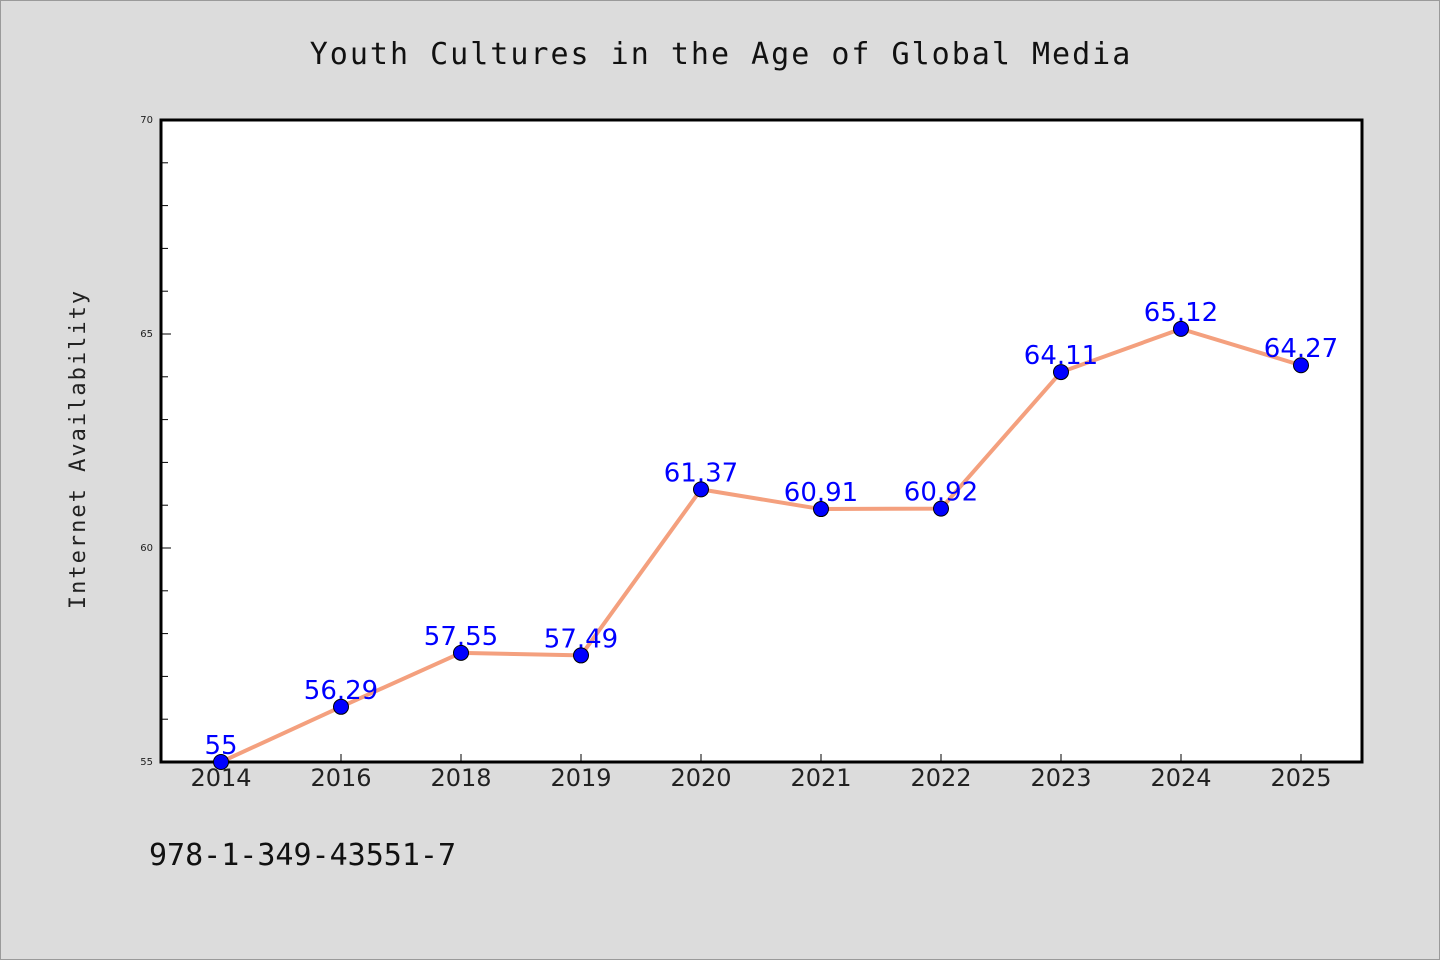  Describe the element at coordinates (341, 691) in the screenshot. I see `data-label: 56.29` at that location.